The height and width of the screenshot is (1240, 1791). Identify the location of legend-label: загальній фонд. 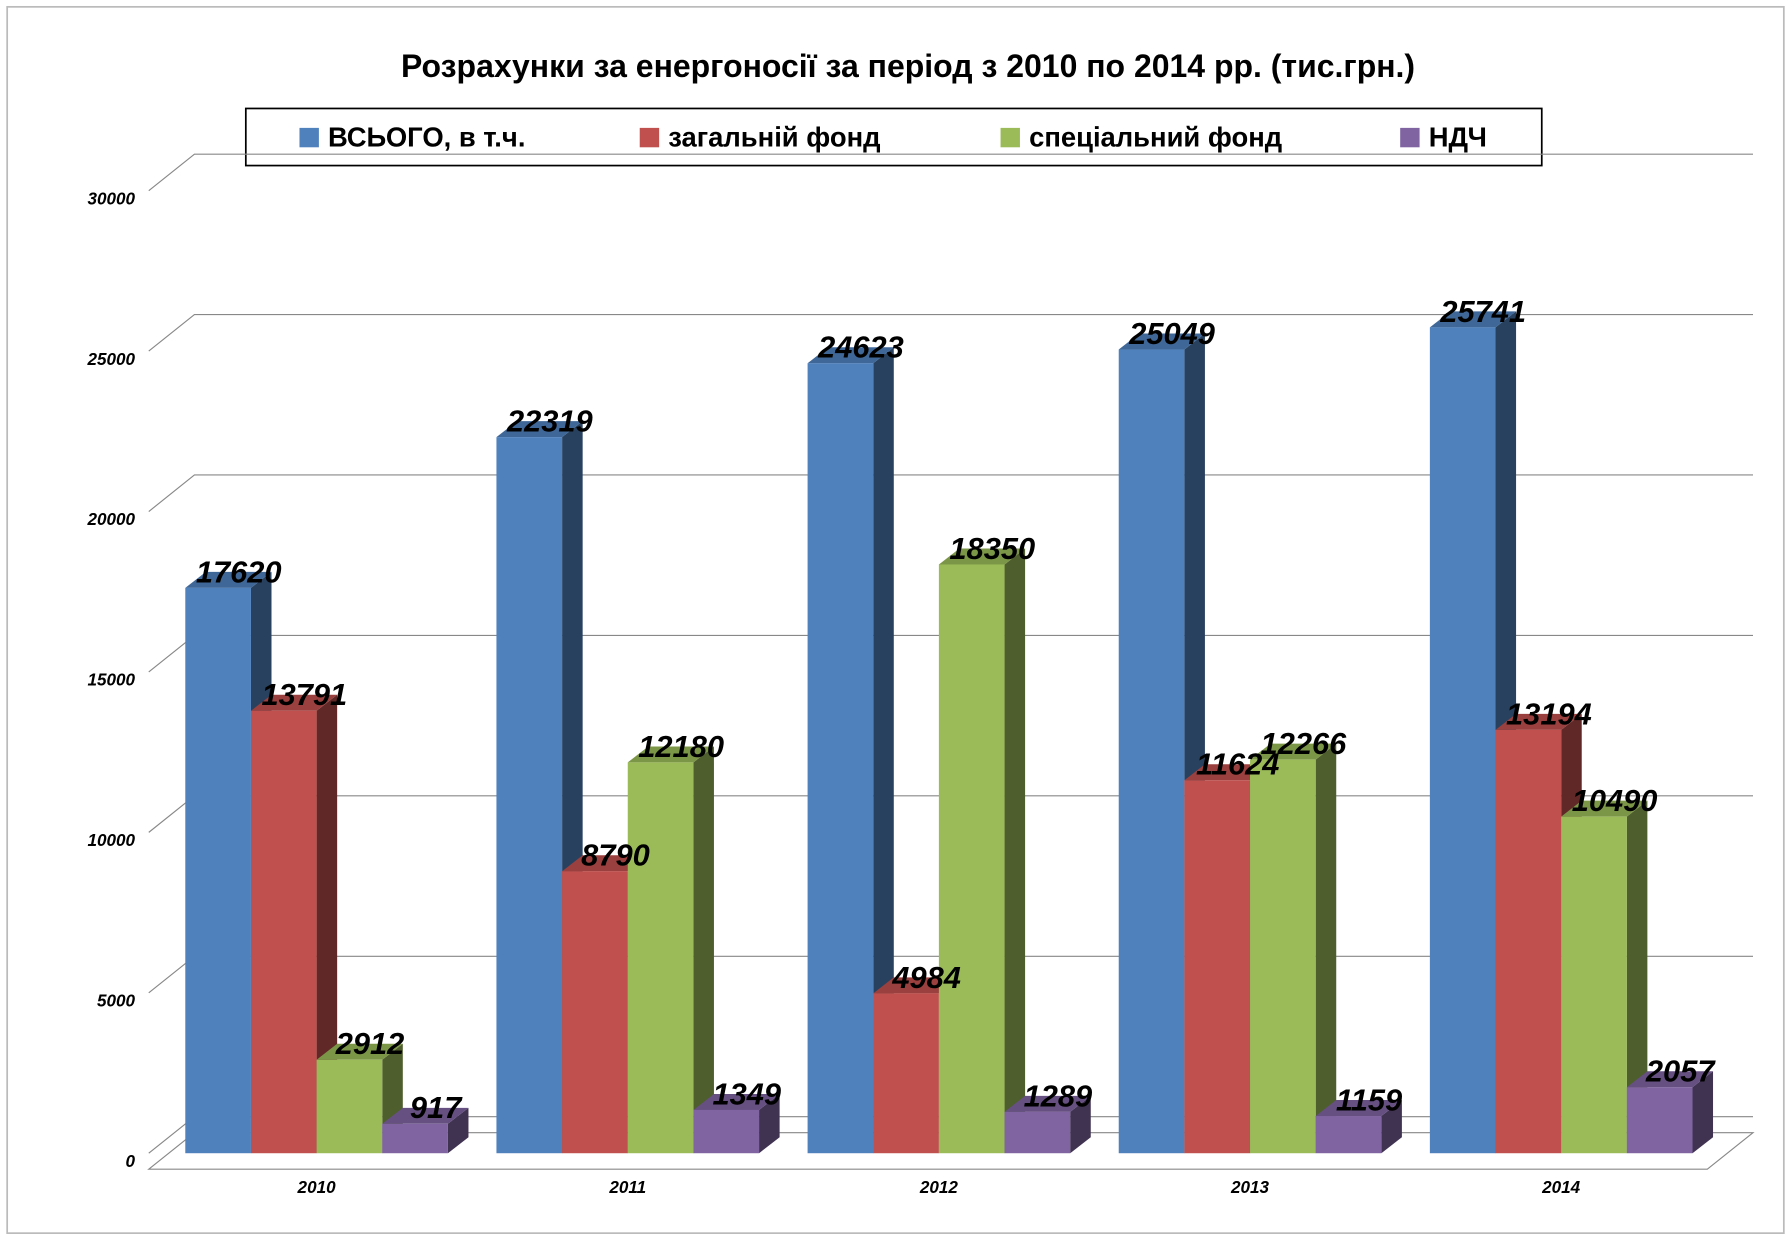
(774, 137).